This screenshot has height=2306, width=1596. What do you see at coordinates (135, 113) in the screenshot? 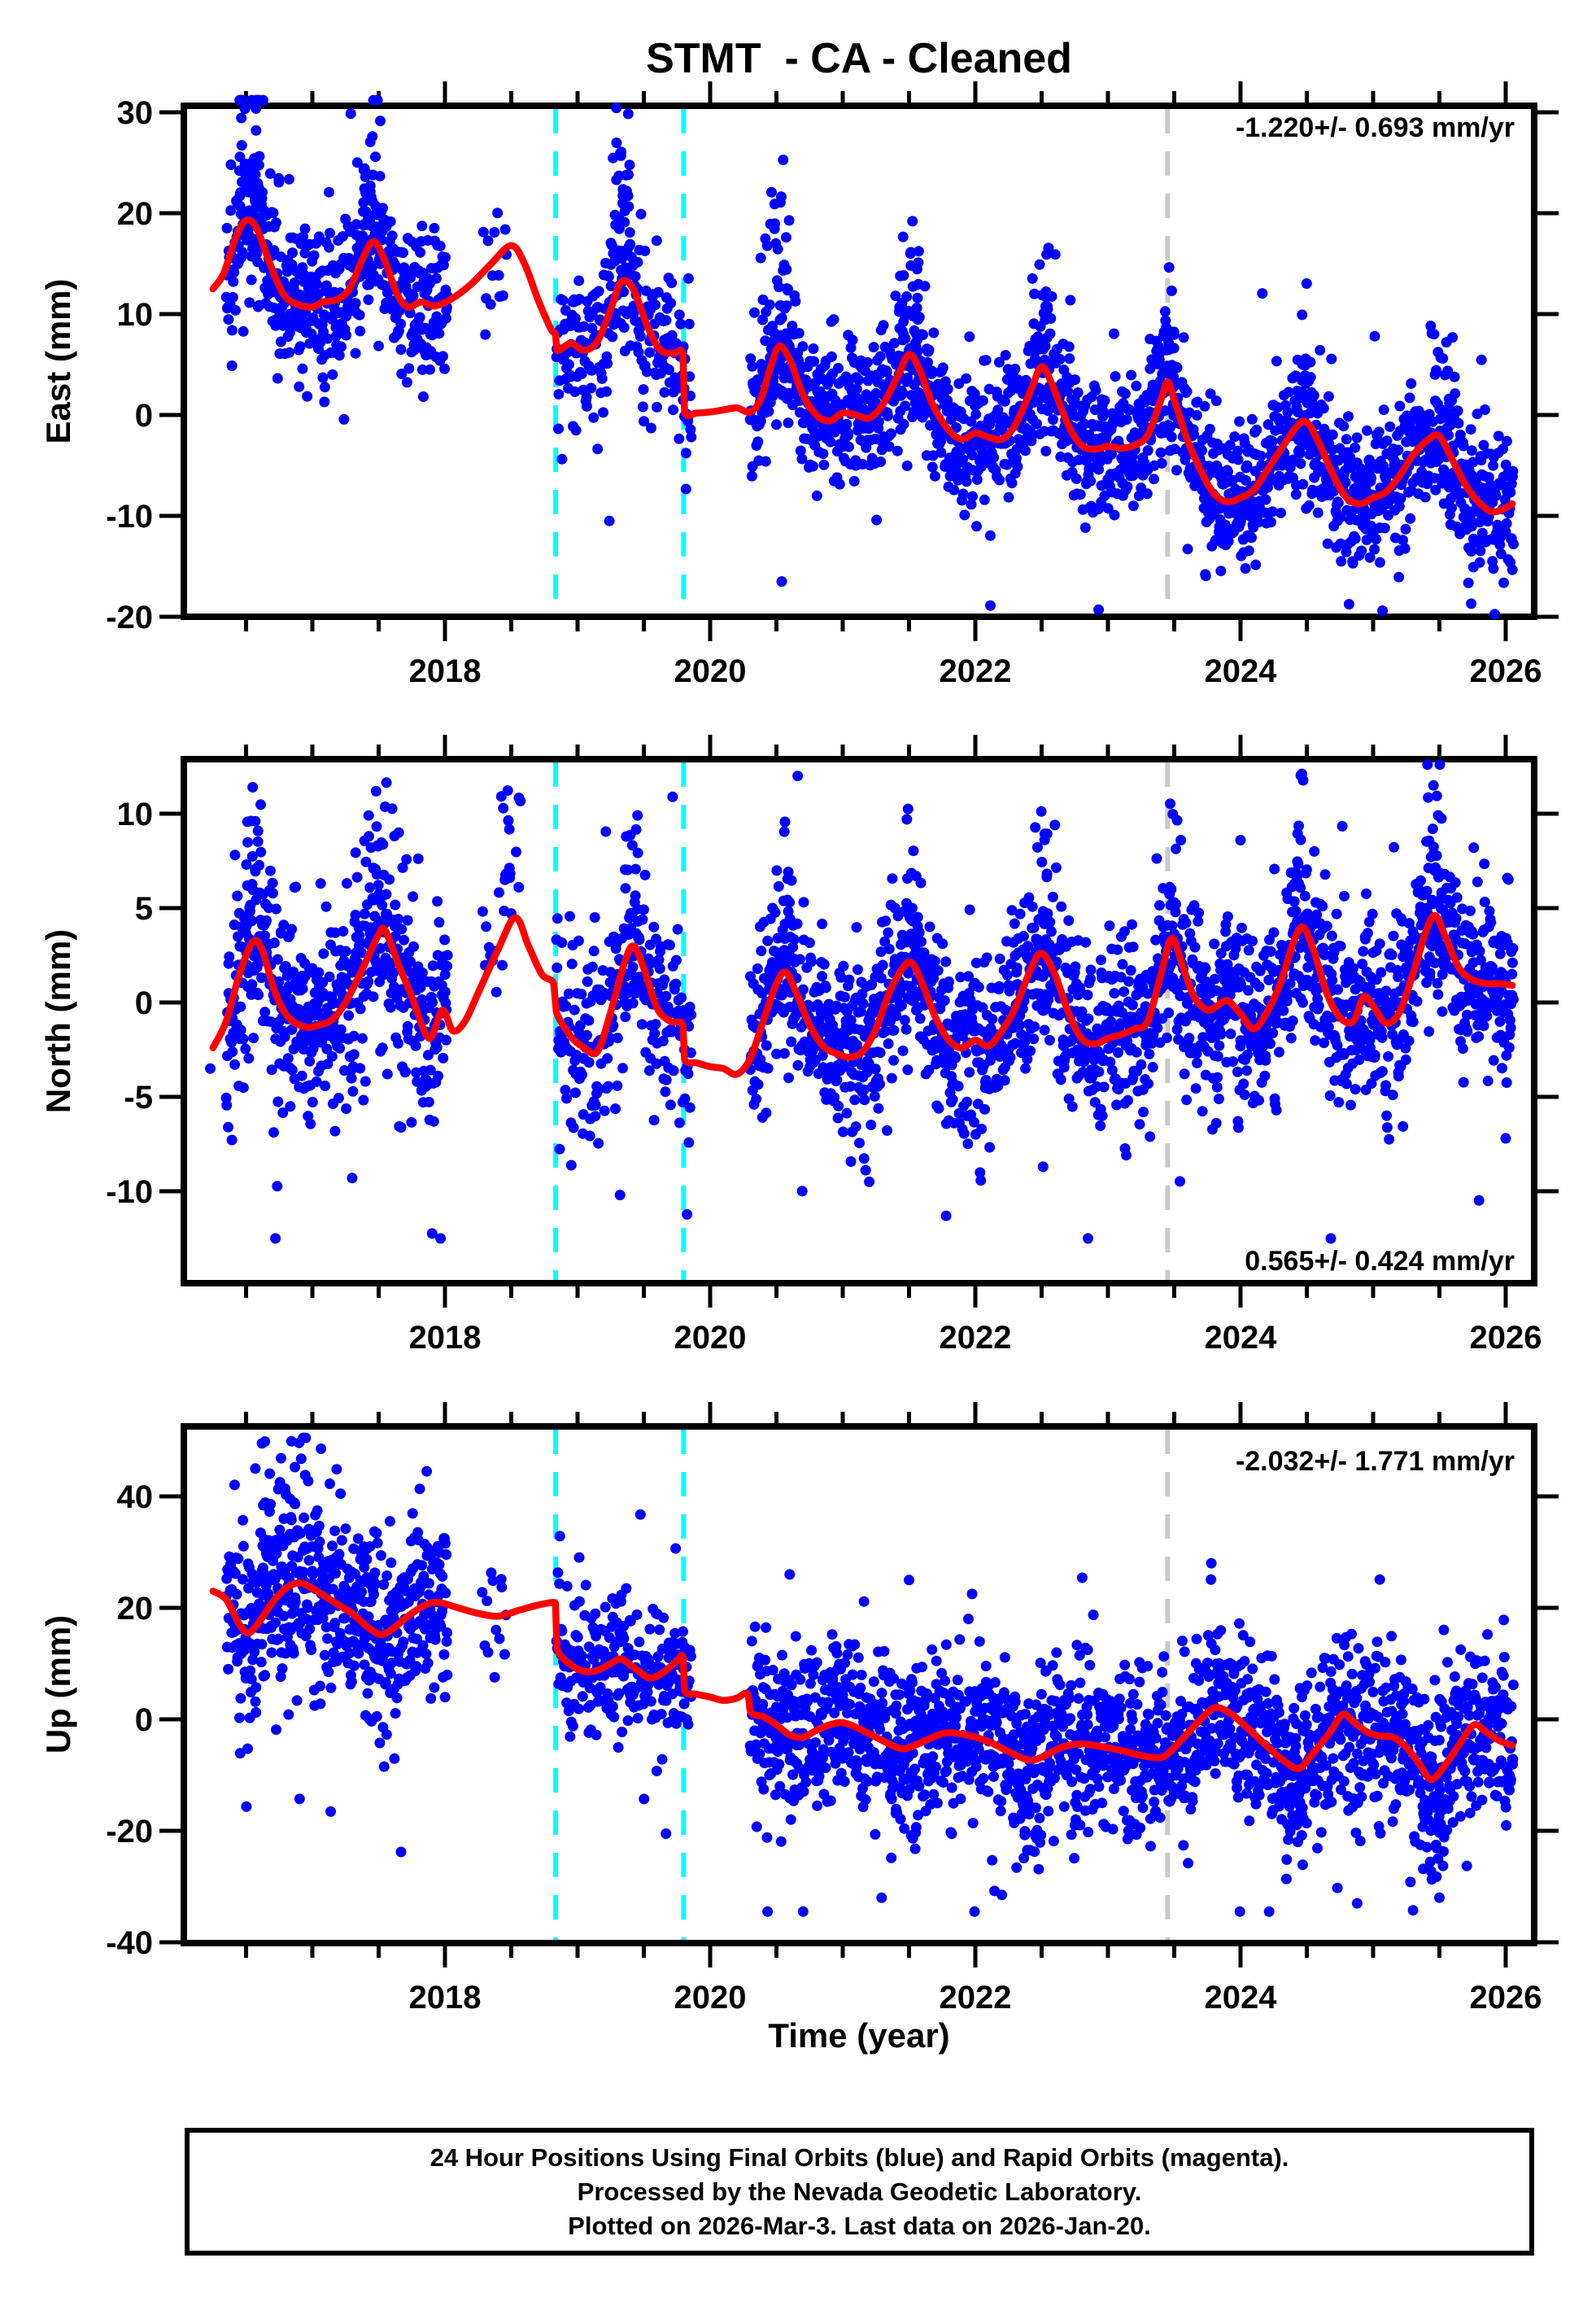
I see `y-tick-label: 30` at bounding box center [135, 113].